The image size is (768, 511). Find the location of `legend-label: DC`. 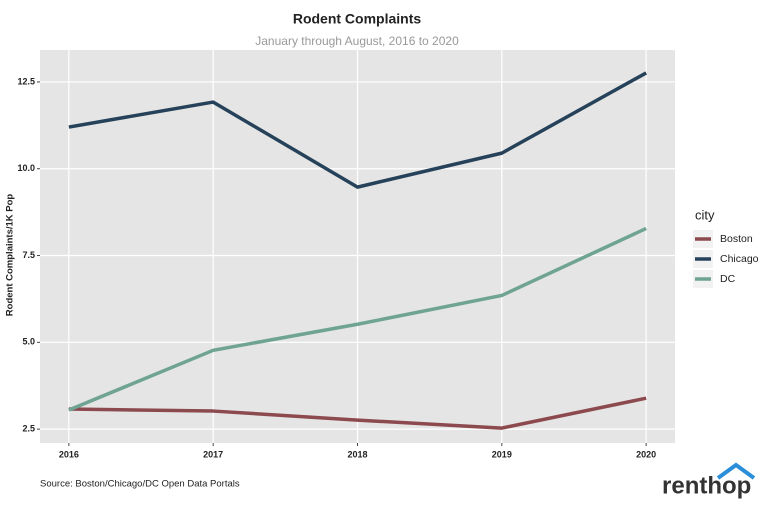

legend-label: DC is located at coordinates (728, 279).